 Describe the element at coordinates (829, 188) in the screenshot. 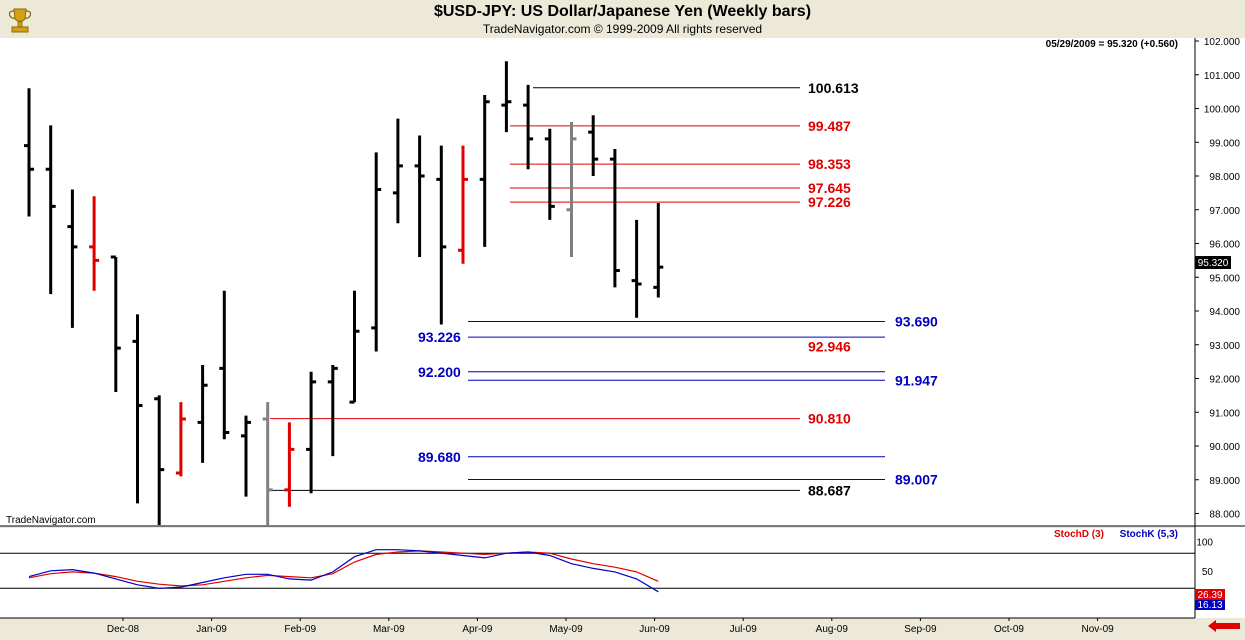

I see `level-label: 97.645` at that location.